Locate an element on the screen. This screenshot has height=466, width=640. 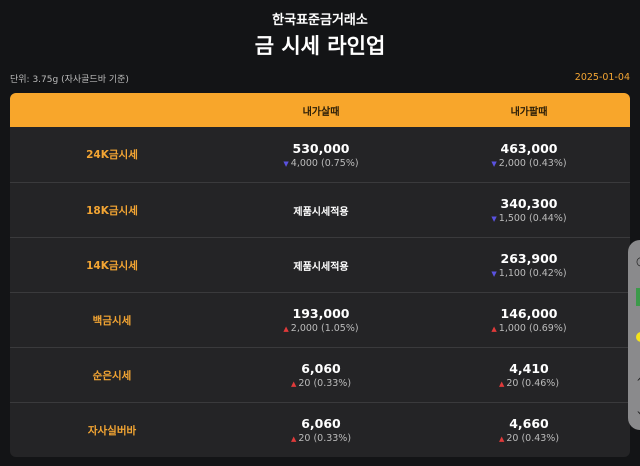
green-indicator-icon is located at coordinates (638, 297).